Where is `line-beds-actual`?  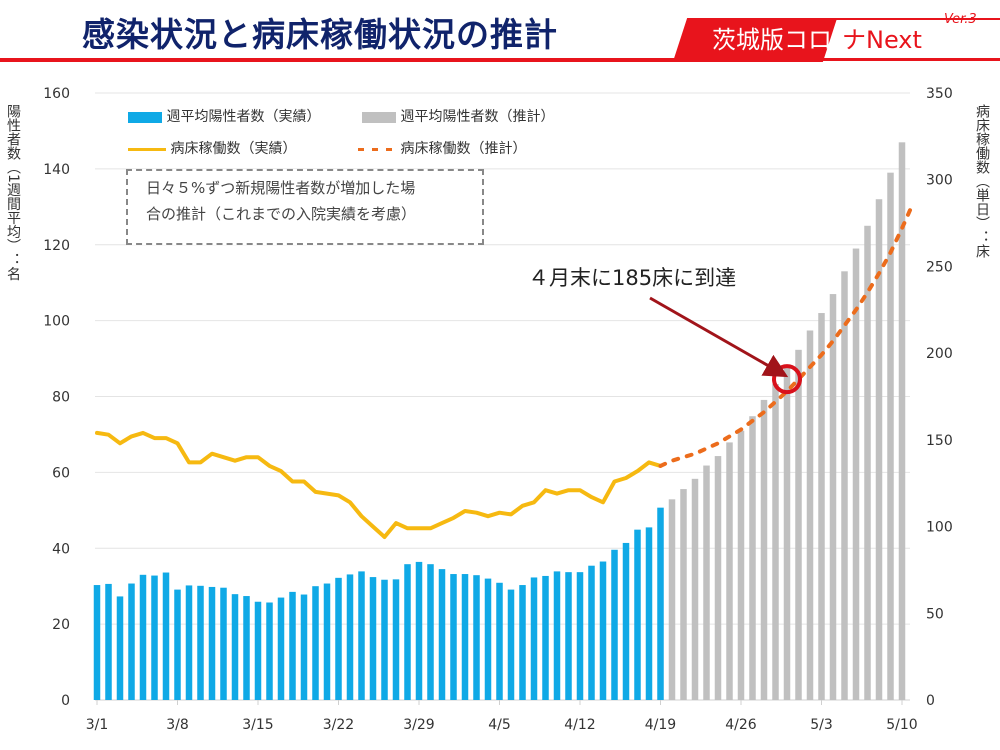 line-beds-actual is located at coordinates (379, 484).